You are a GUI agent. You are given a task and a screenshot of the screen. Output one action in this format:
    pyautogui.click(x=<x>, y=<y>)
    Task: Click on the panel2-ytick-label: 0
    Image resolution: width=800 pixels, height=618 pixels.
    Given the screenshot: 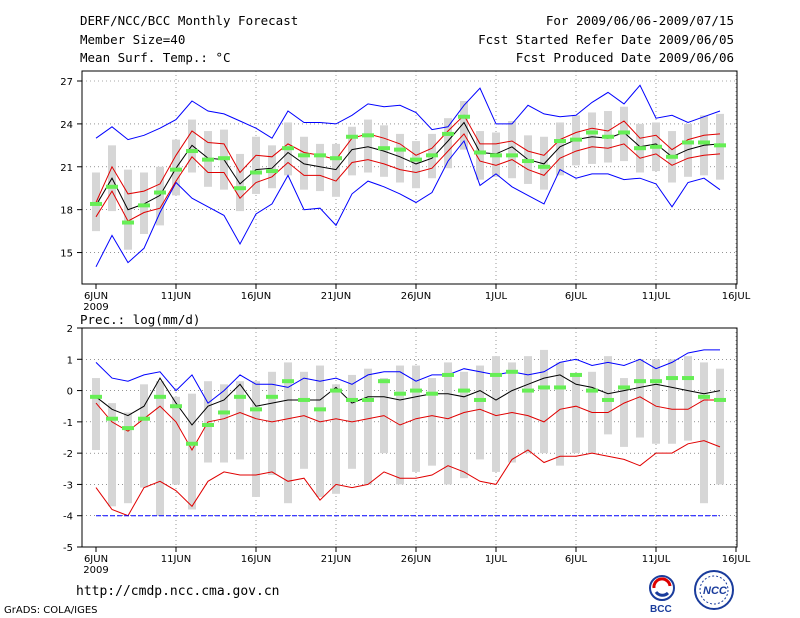 What is the action you would take?
    pyautogui.click(x=70, y=392)
    